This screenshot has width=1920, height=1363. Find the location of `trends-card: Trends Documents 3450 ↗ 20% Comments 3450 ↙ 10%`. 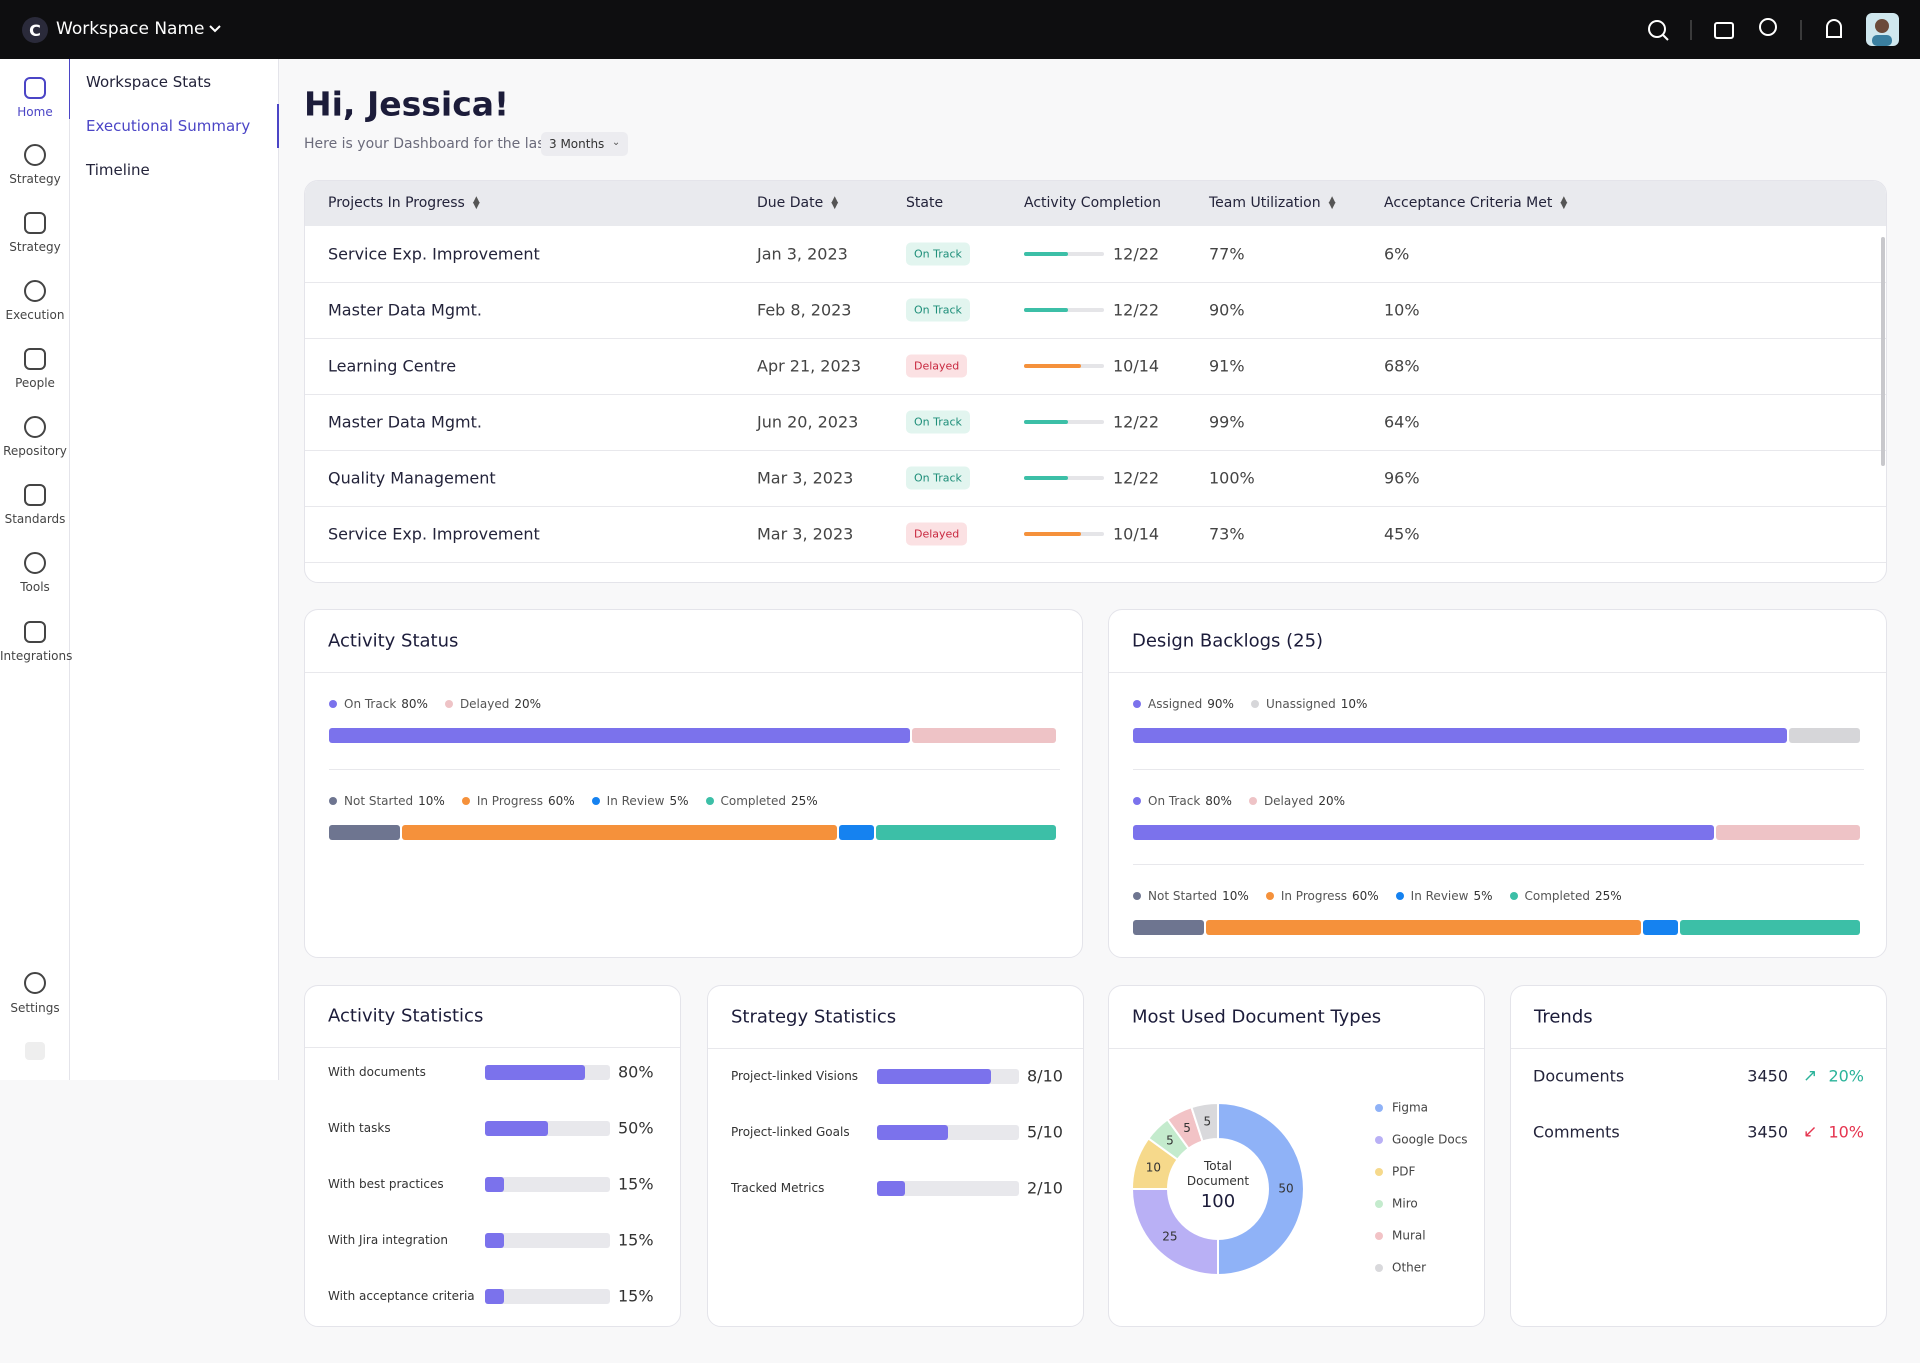

trends-card: Trends Documents 3450 ↗ 20% Comments 3450 ↙ 10% is located at coordinates (1698, 1156).